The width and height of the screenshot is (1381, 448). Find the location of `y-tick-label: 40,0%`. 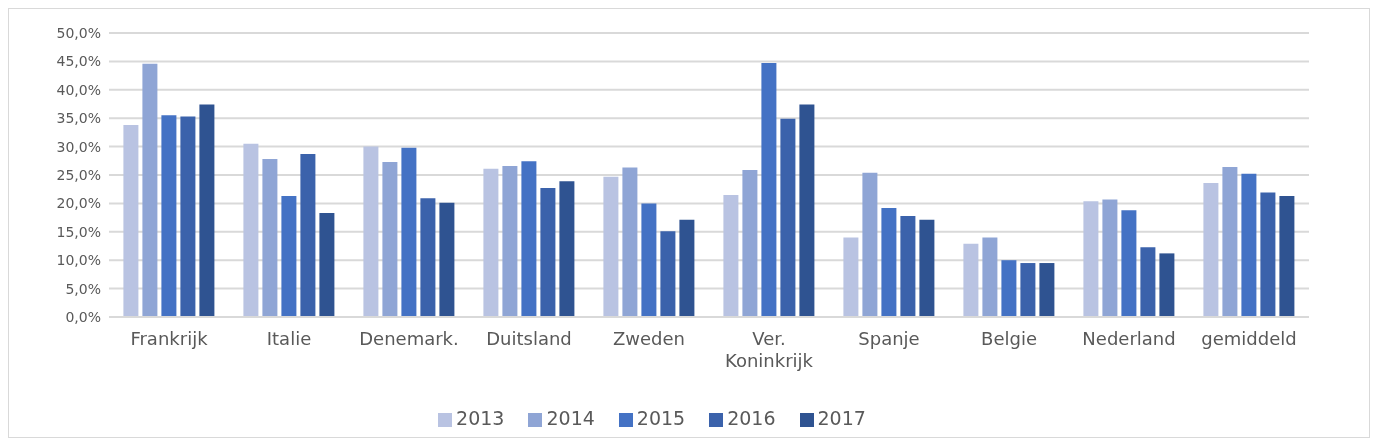

y-tick-label: 40,0% is located at coordinates (78, 89).